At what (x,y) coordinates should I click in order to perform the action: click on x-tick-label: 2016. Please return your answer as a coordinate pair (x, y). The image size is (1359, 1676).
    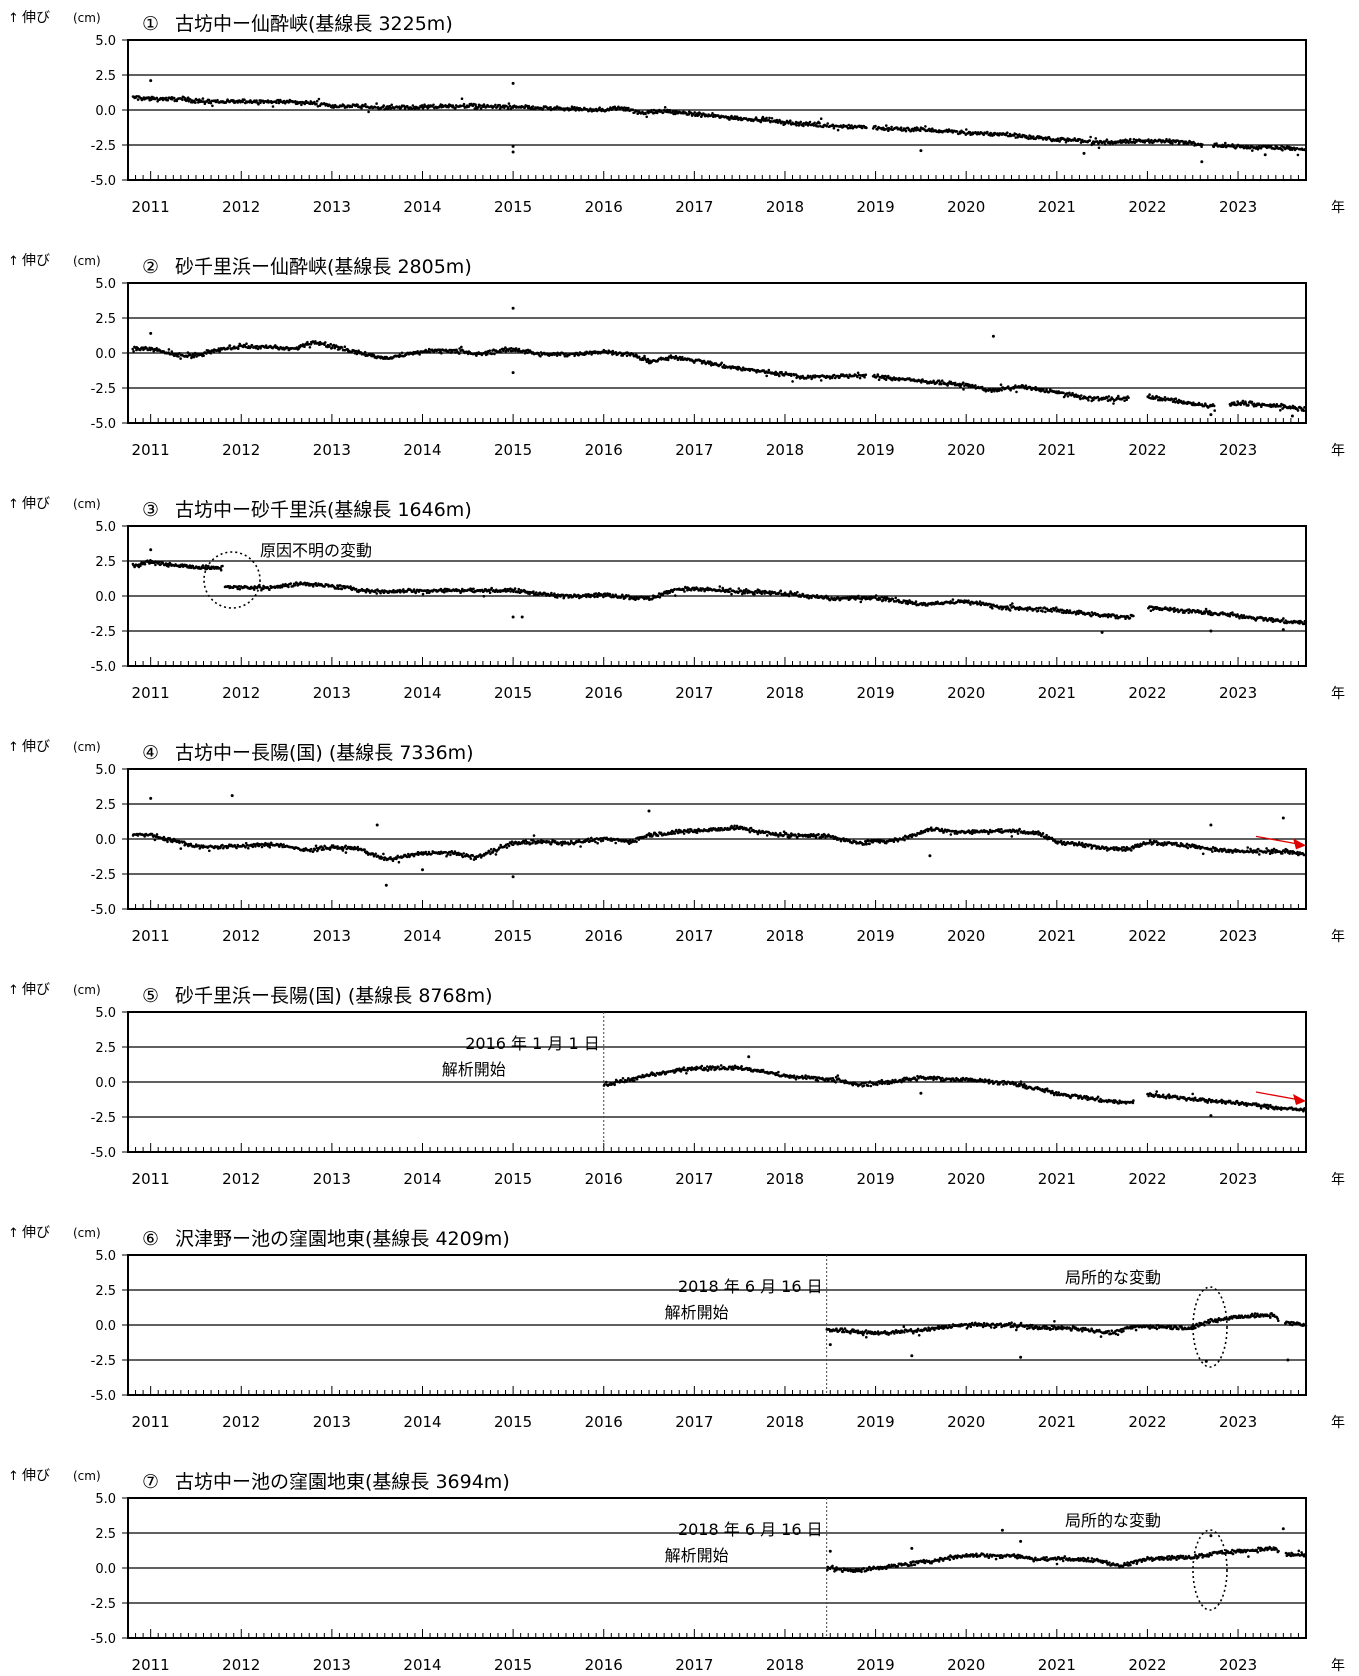
    Looking at the image, I should click on (604, 936).